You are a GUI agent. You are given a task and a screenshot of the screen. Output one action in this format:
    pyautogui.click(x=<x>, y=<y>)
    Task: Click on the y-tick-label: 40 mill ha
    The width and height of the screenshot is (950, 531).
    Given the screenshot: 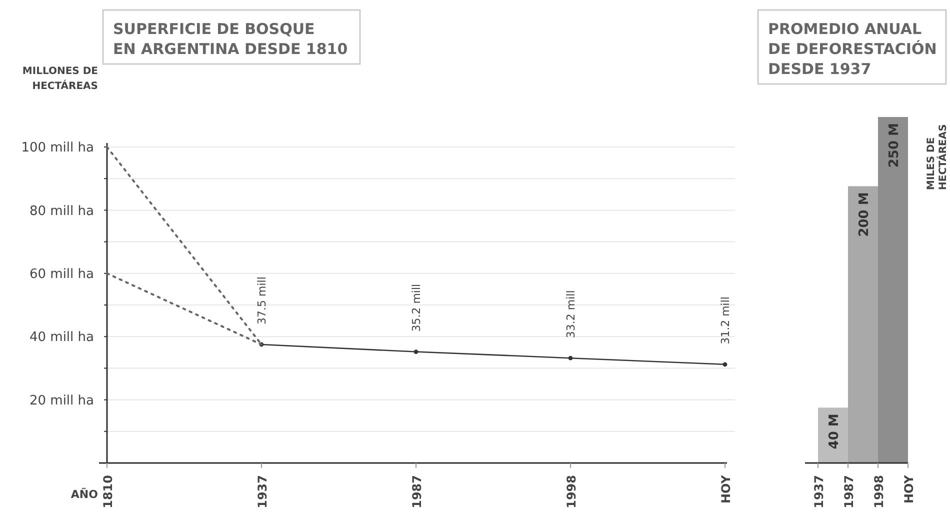 What is the action you would take?
    pyautogui.click(x=61, y=338)
    